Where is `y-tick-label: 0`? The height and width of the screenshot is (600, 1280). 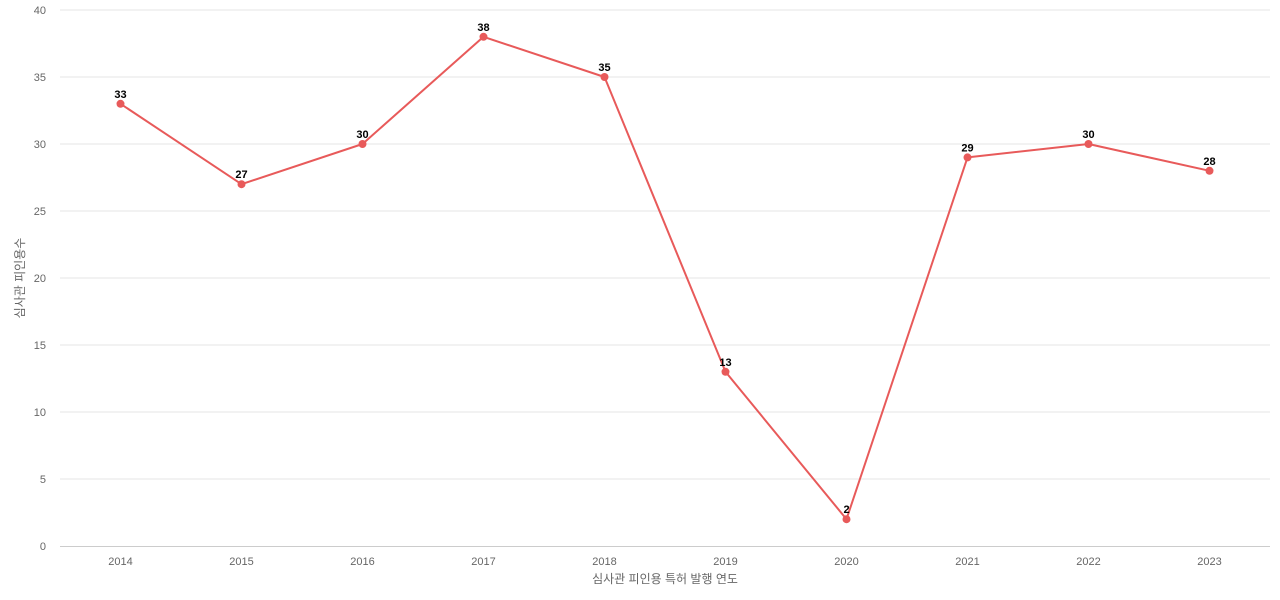 y-tick-label: 0 is located at coordinates (43, 547).